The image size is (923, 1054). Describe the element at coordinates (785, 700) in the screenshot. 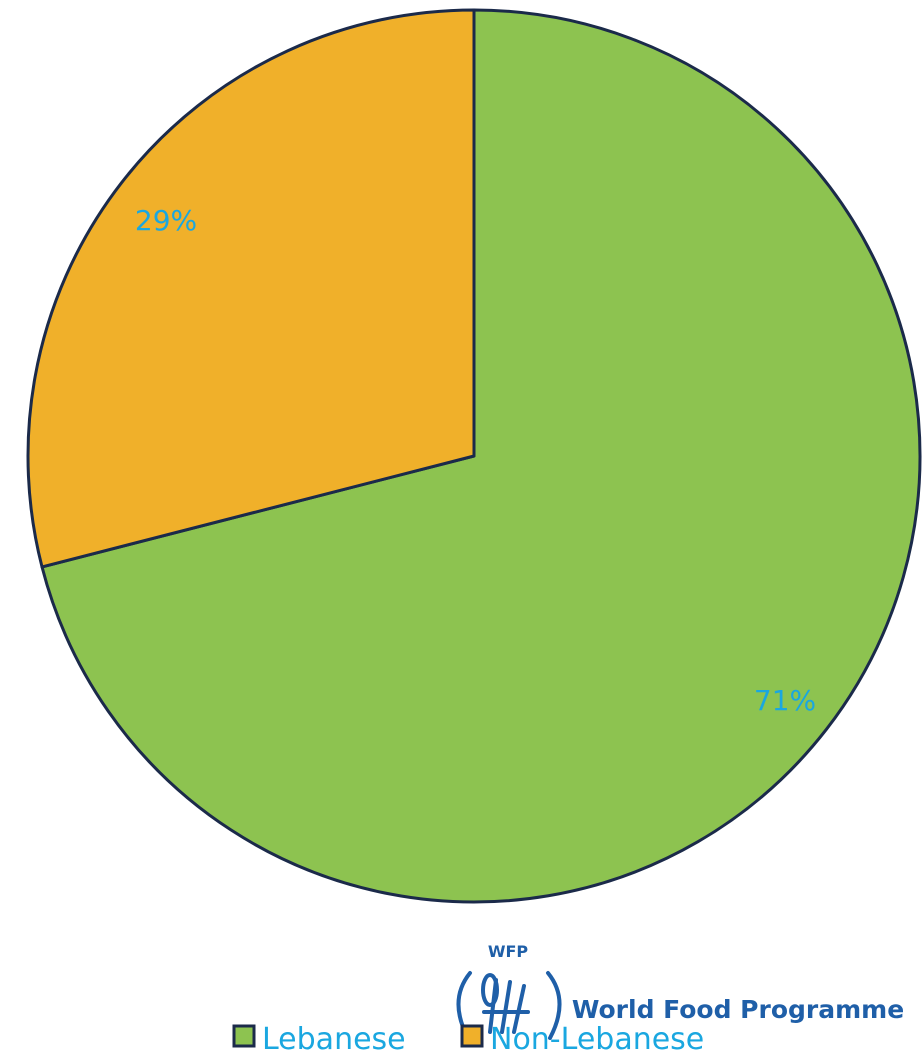

I see `data-label-lebanese: 71%` at that location.